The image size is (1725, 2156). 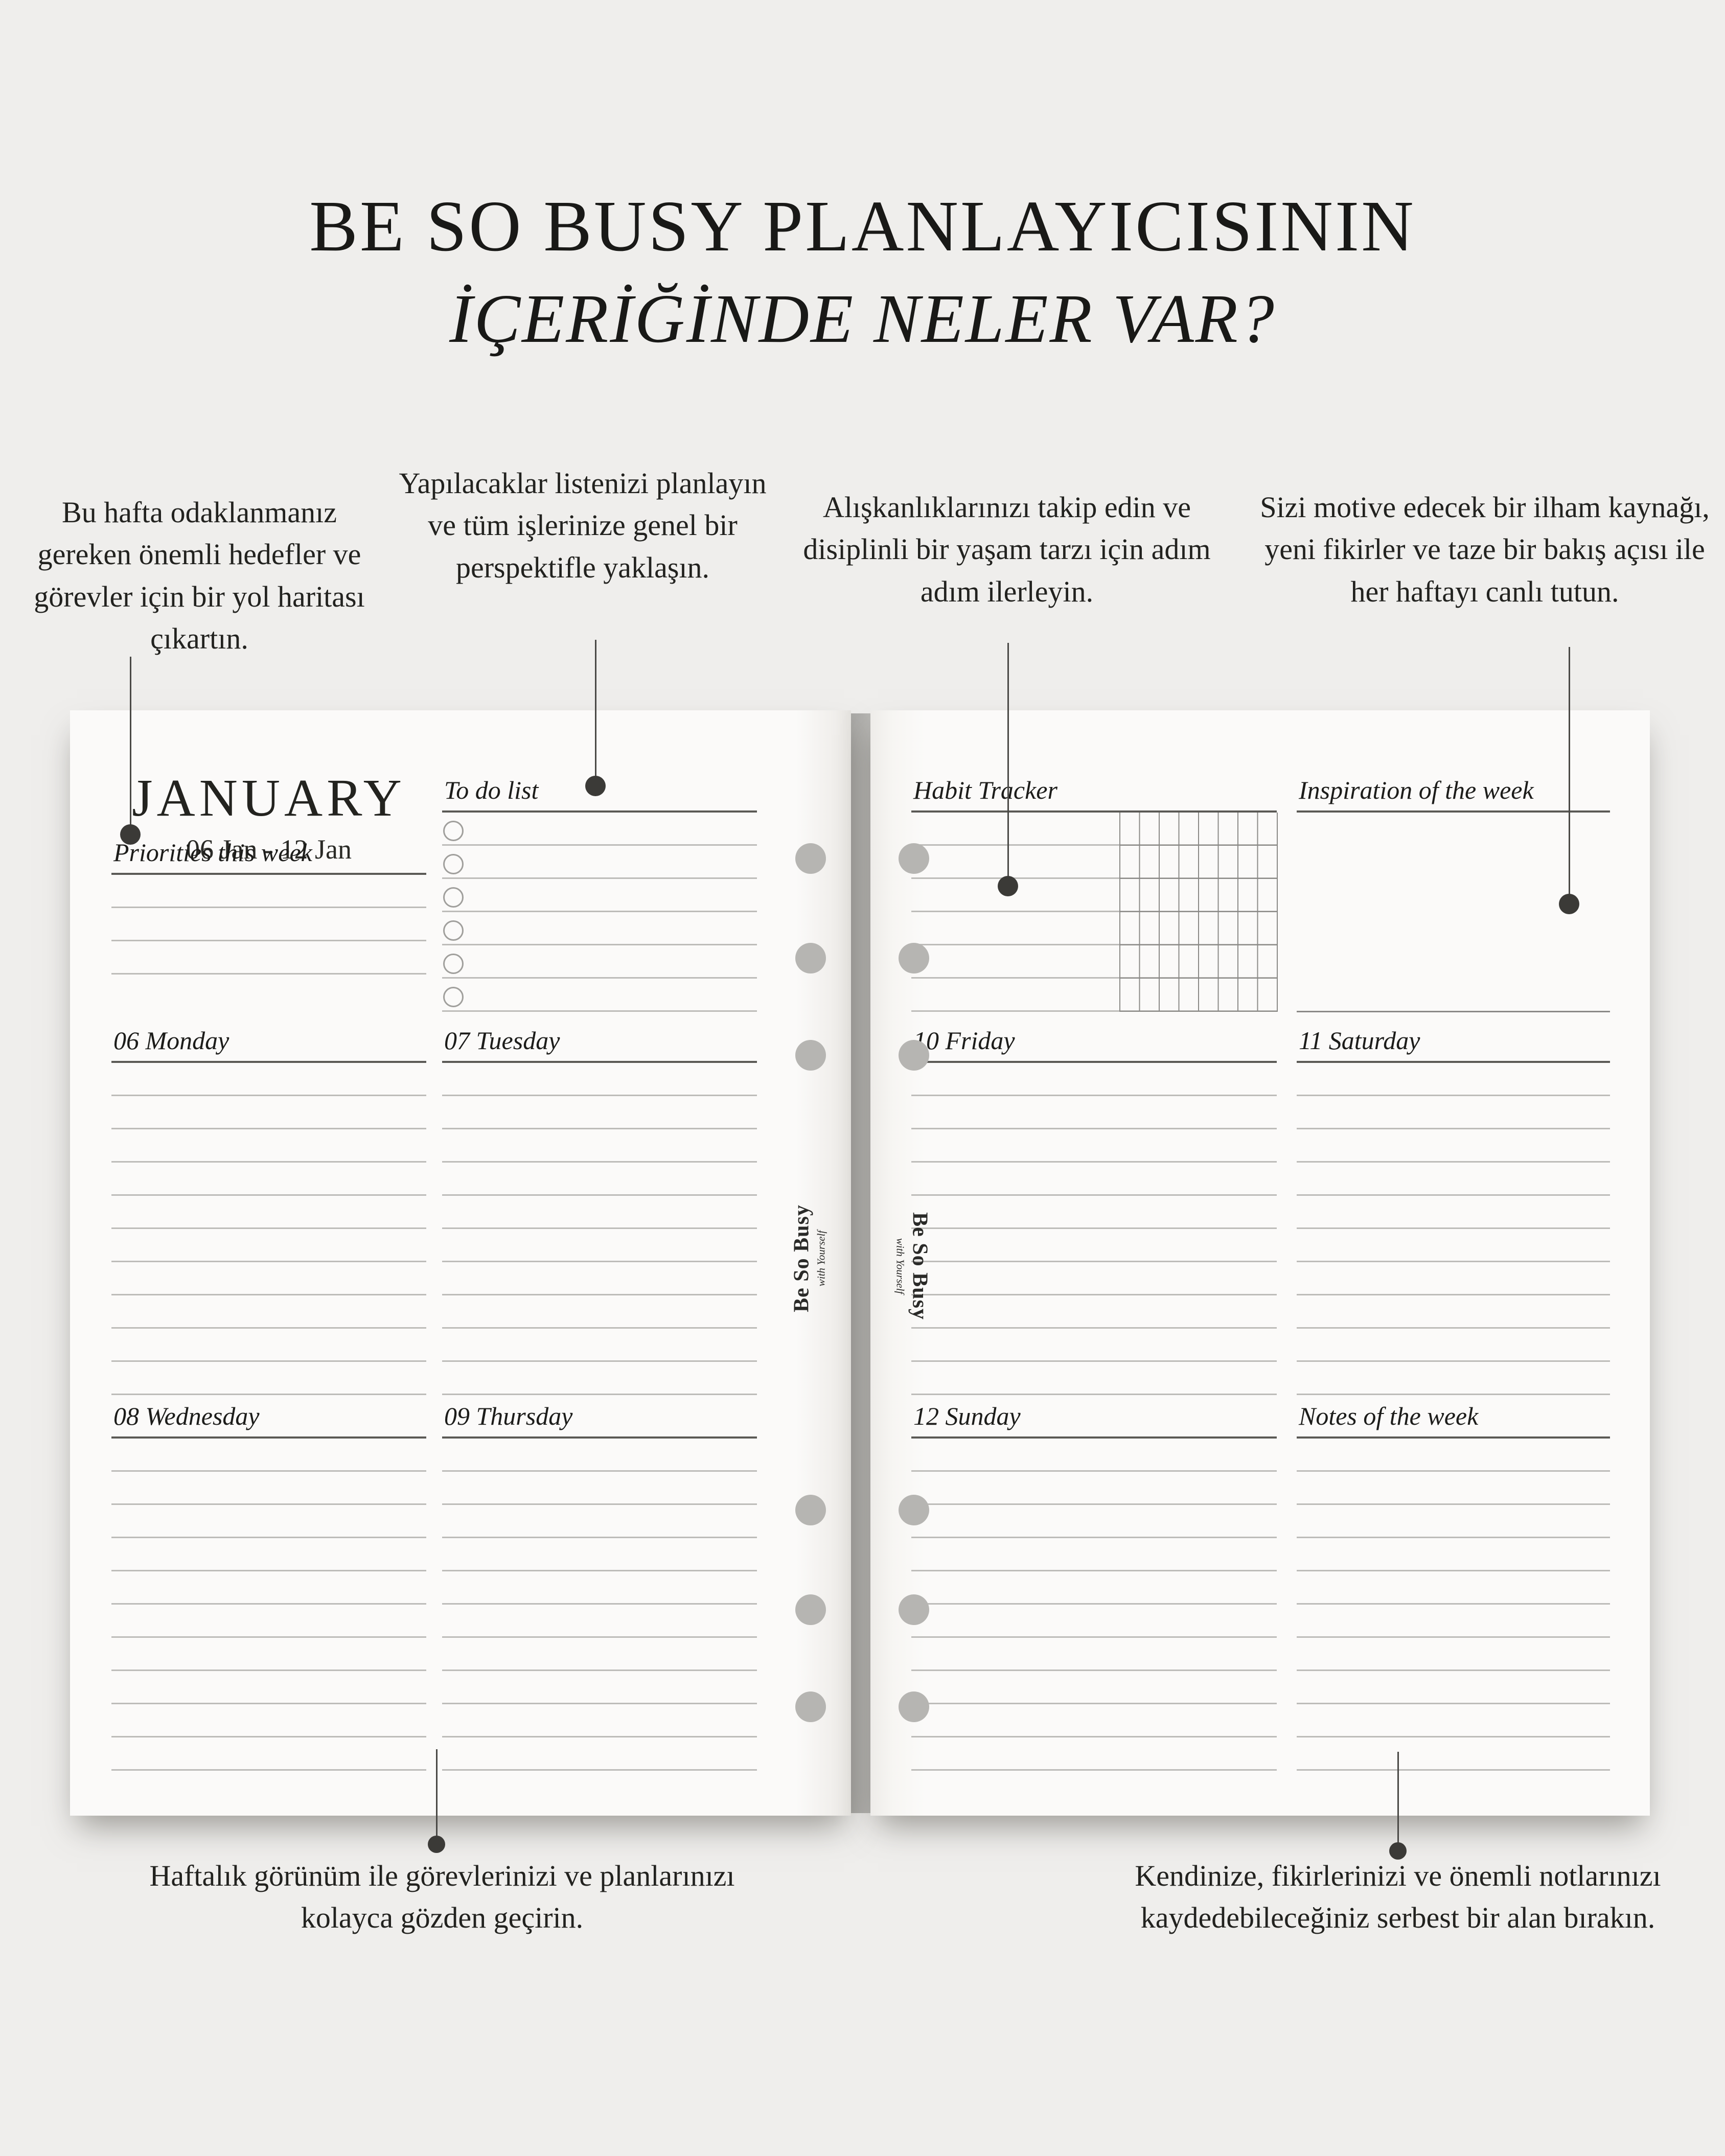 I want to click on pointer-dot-inspiration, so click(x=1569, y=904).